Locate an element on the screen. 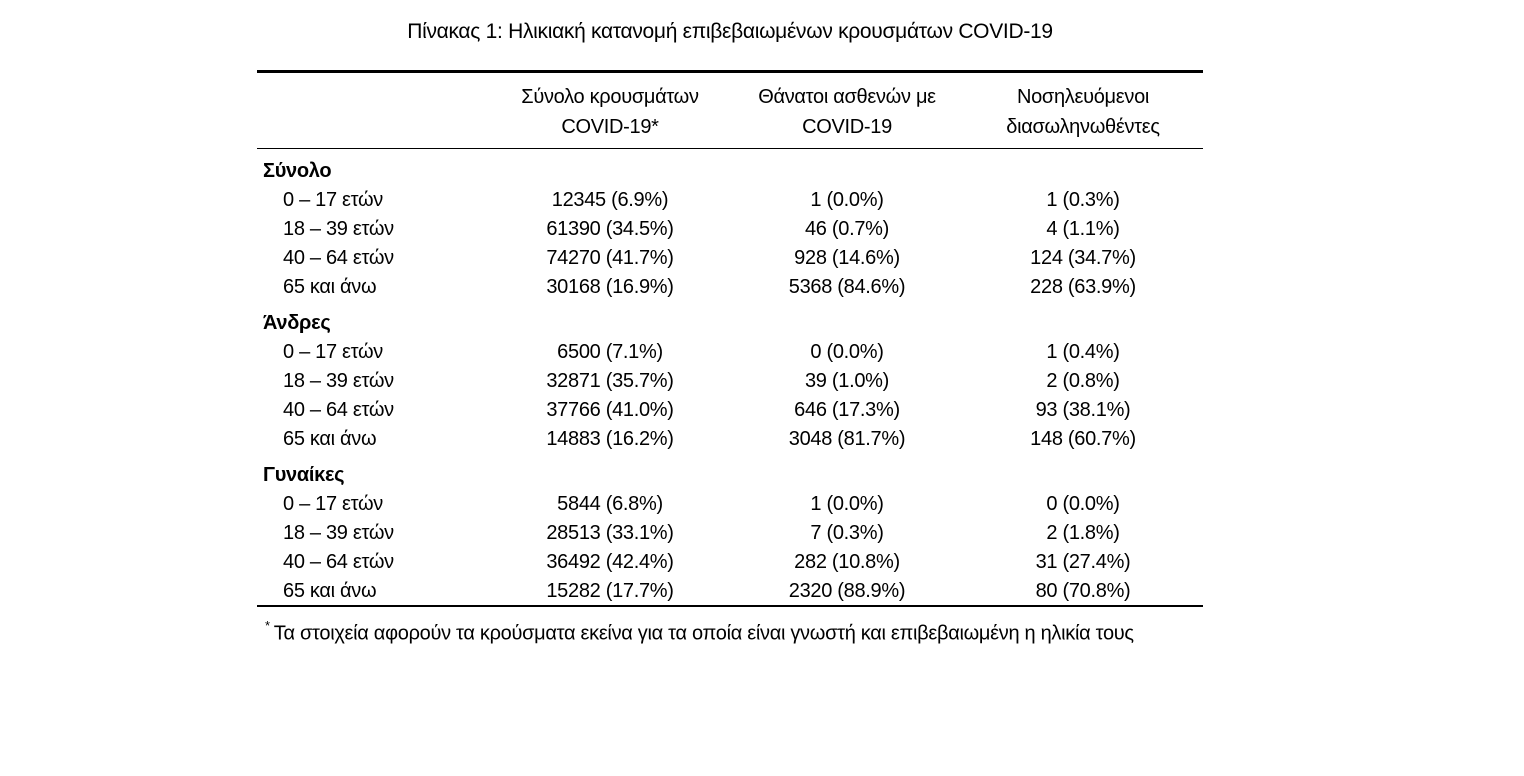  cases-cell: 61390 (34.5%) is located at coordinates (610, 228).